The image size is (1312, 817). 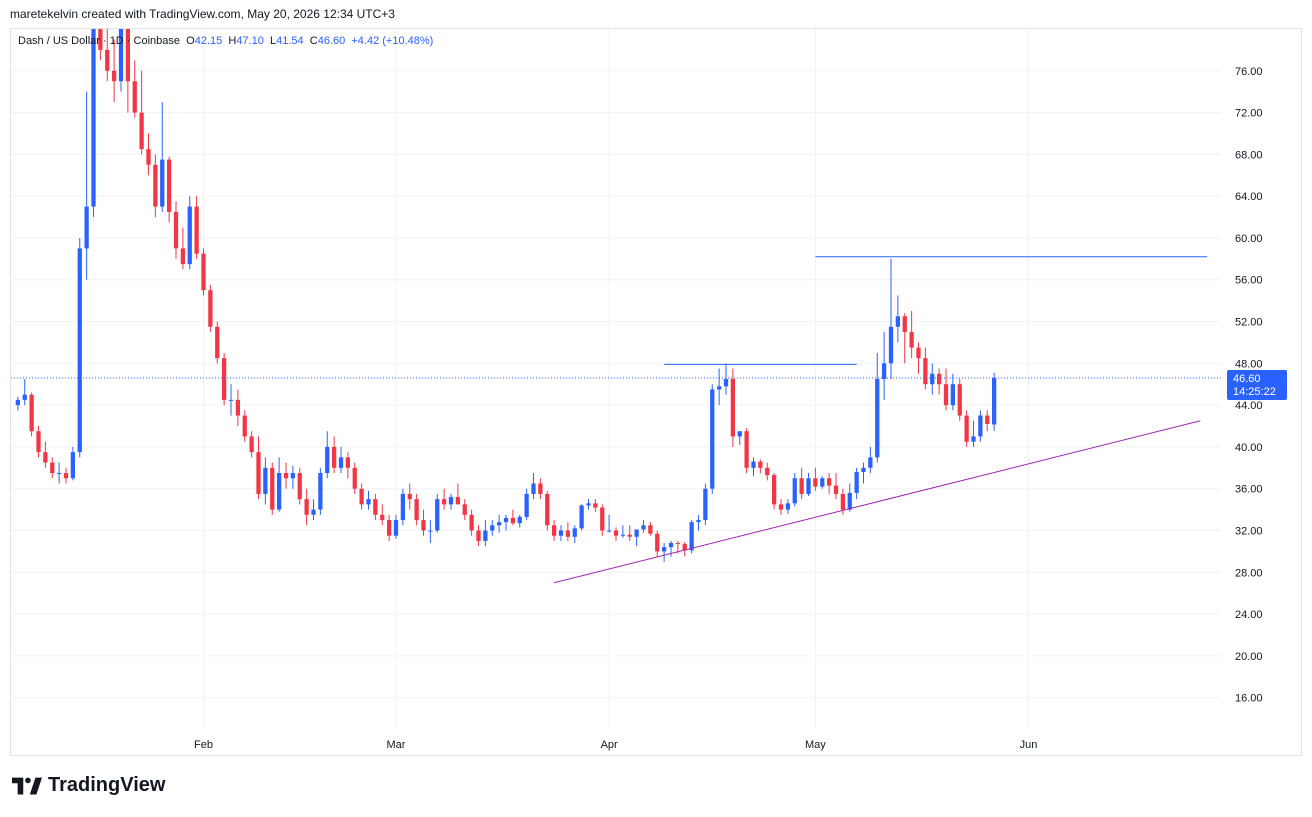 I want to click on low-label: L, so click(x=273, y=41).